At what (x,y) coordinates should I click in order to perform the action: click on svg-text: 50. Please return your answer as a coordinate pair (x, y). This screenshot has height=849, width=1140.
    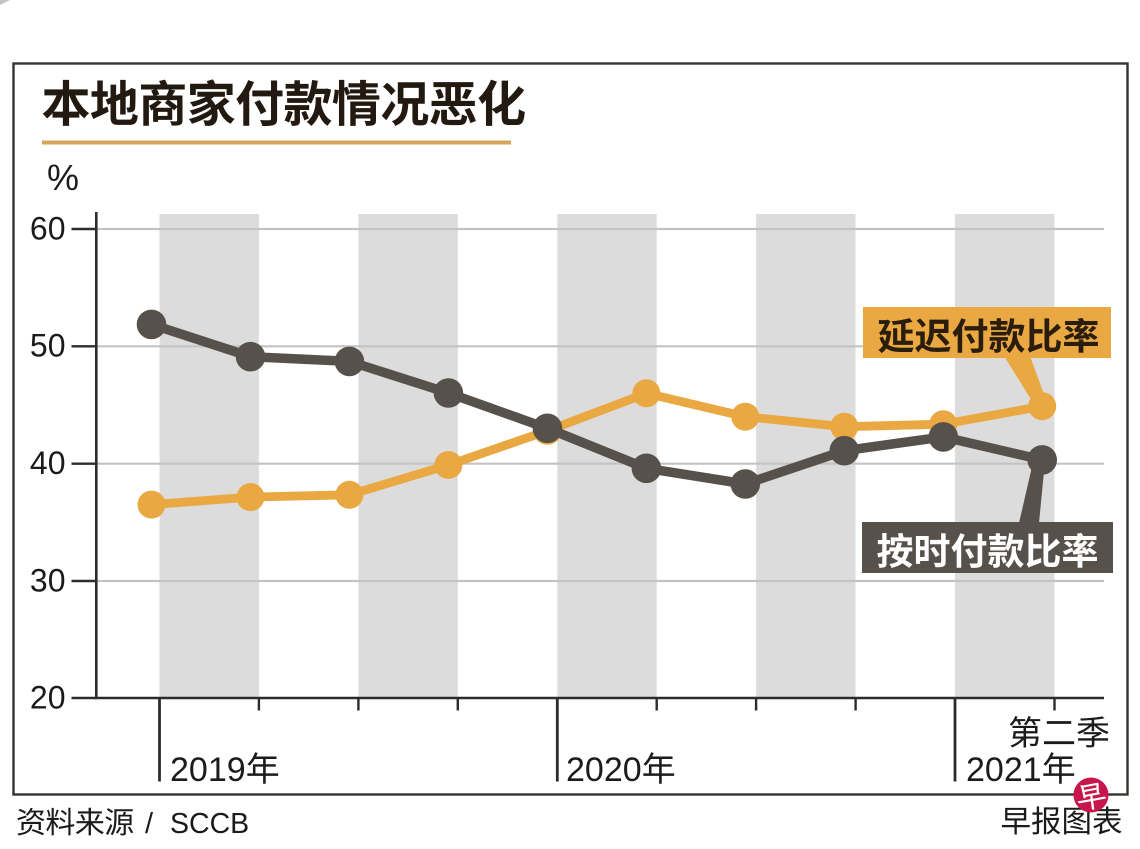
    Looking at the image, I should click on (48, 346).